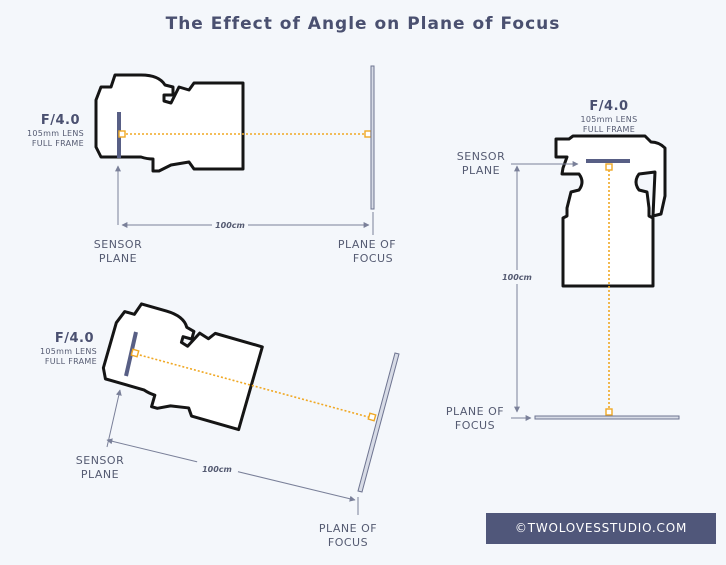  Describe the element at coordinates (100, 474) in the screenshot. I see `sensor-label-2-line2: PLANE` at that location.